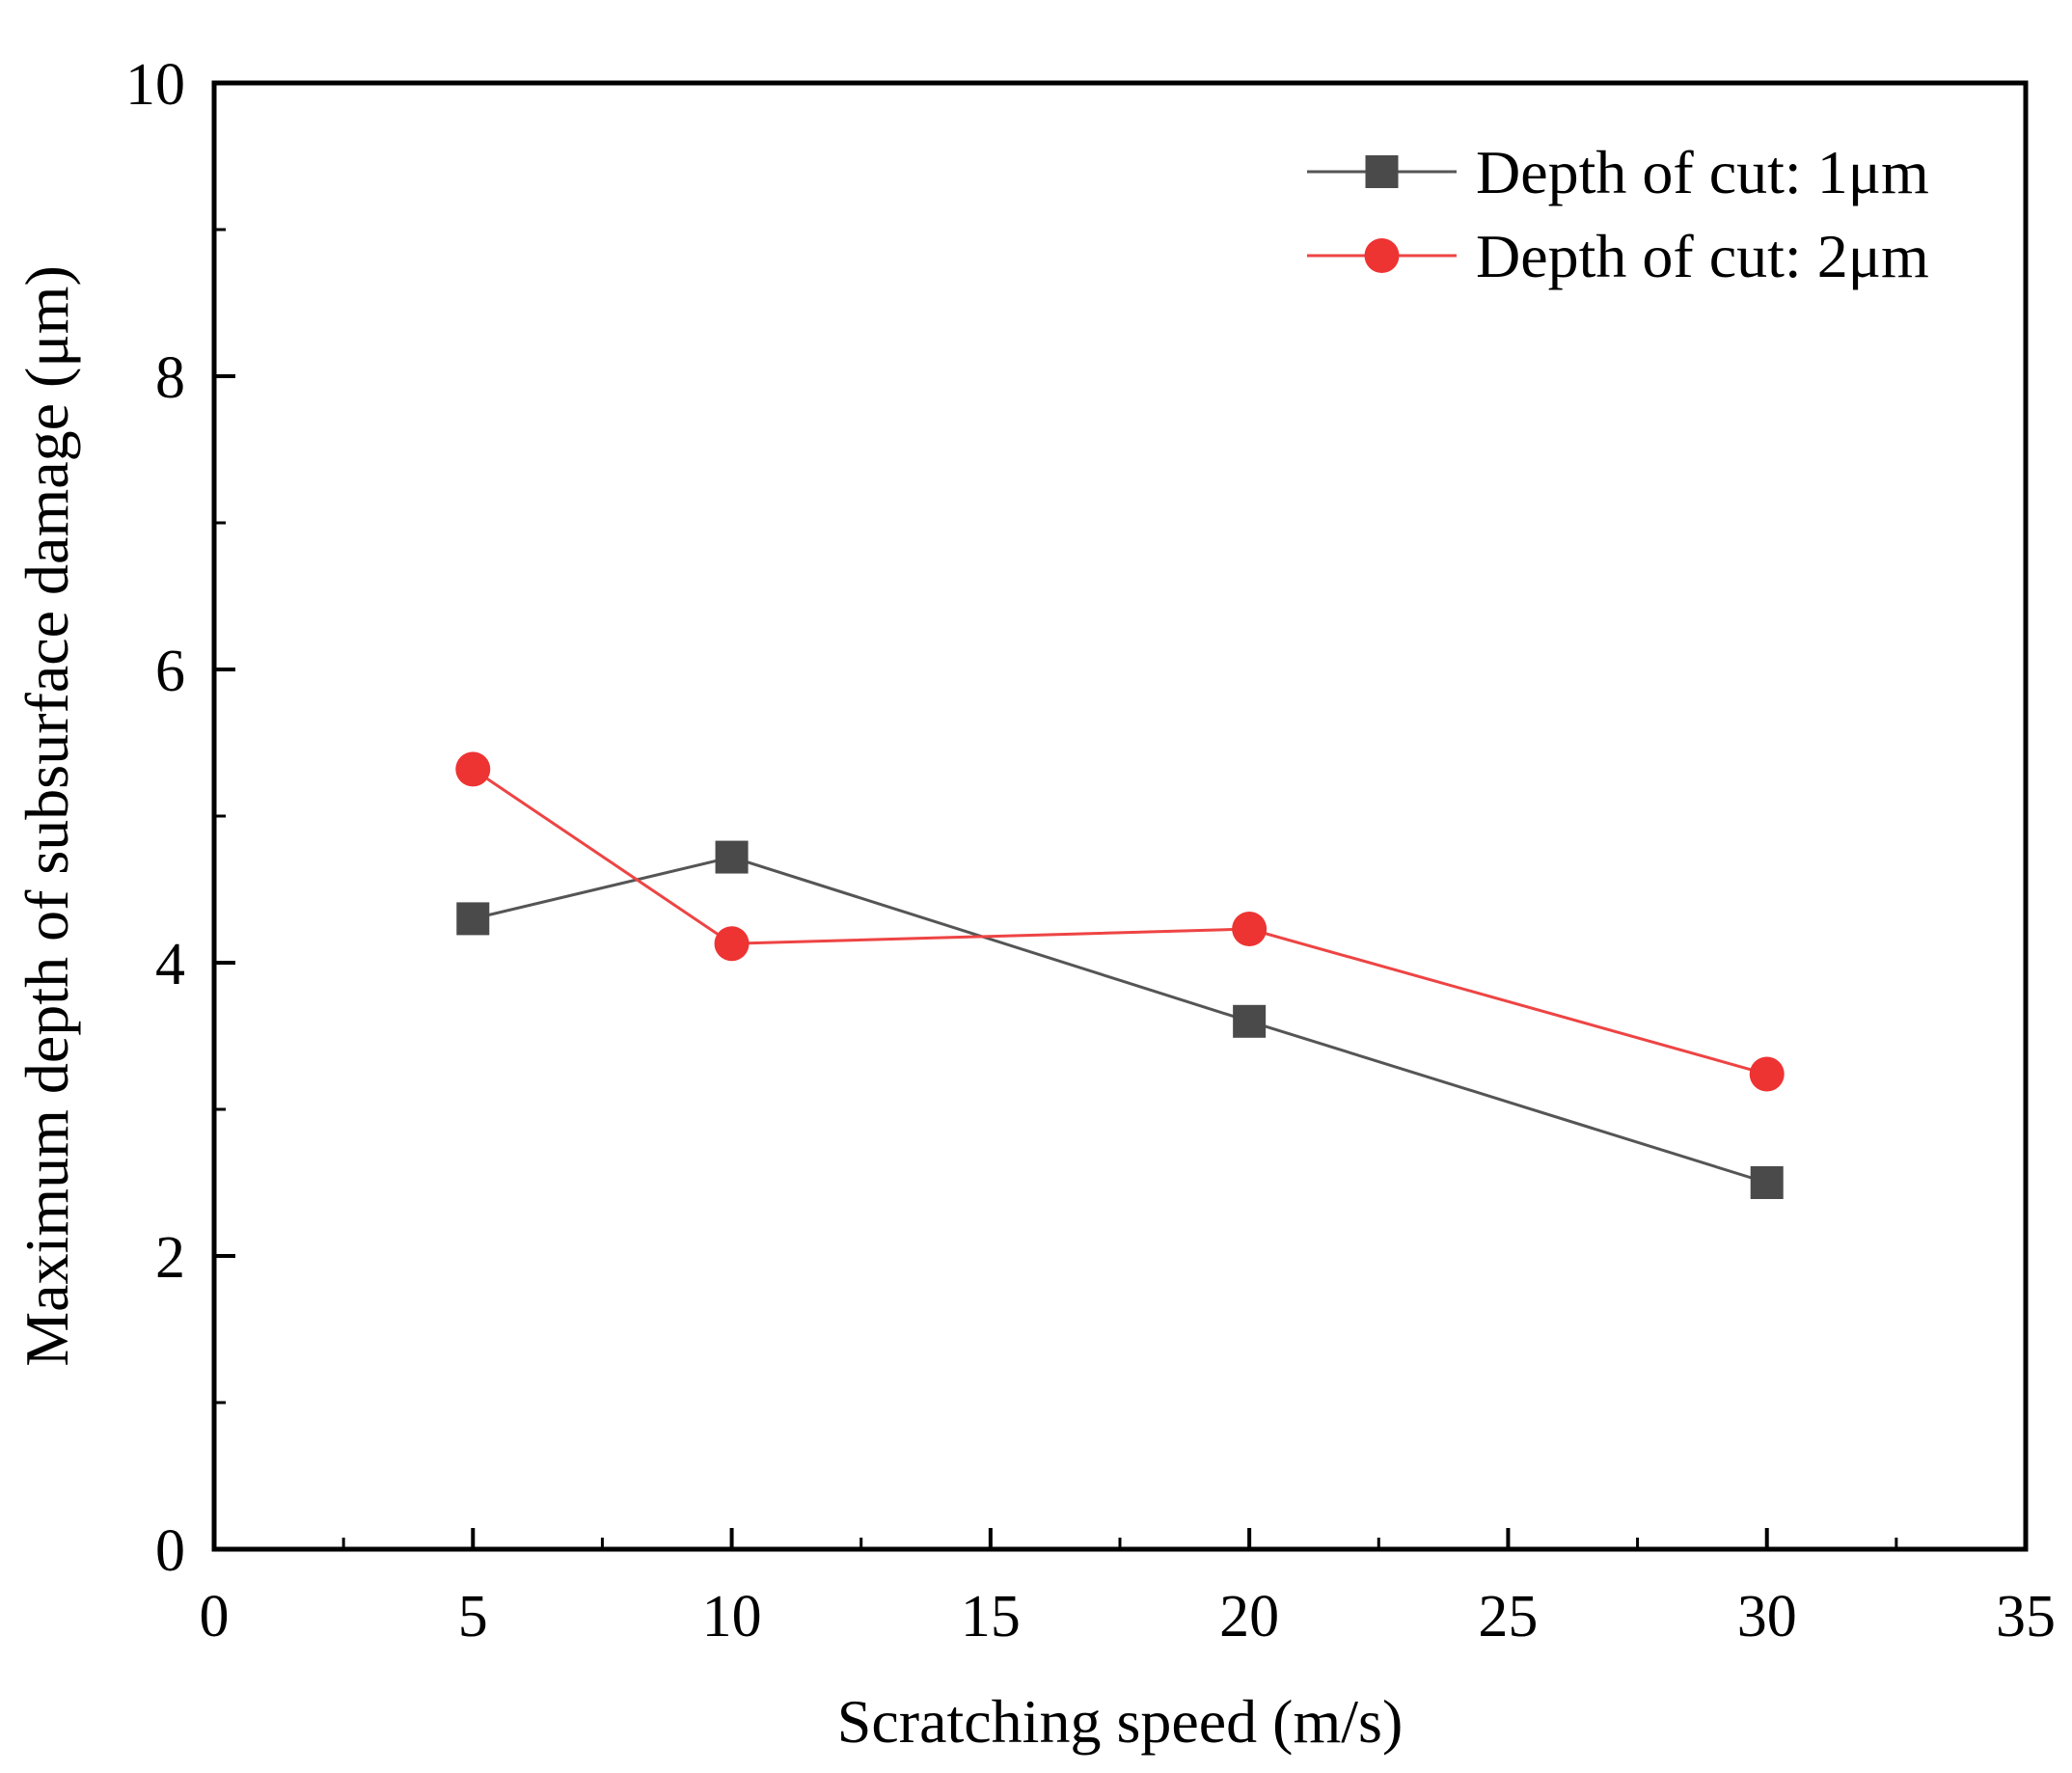  What do you see at coordinates (1508, 1617) in the screenshot?
I see `x-tick-label: 25` at bounding box center [1508, 1617].